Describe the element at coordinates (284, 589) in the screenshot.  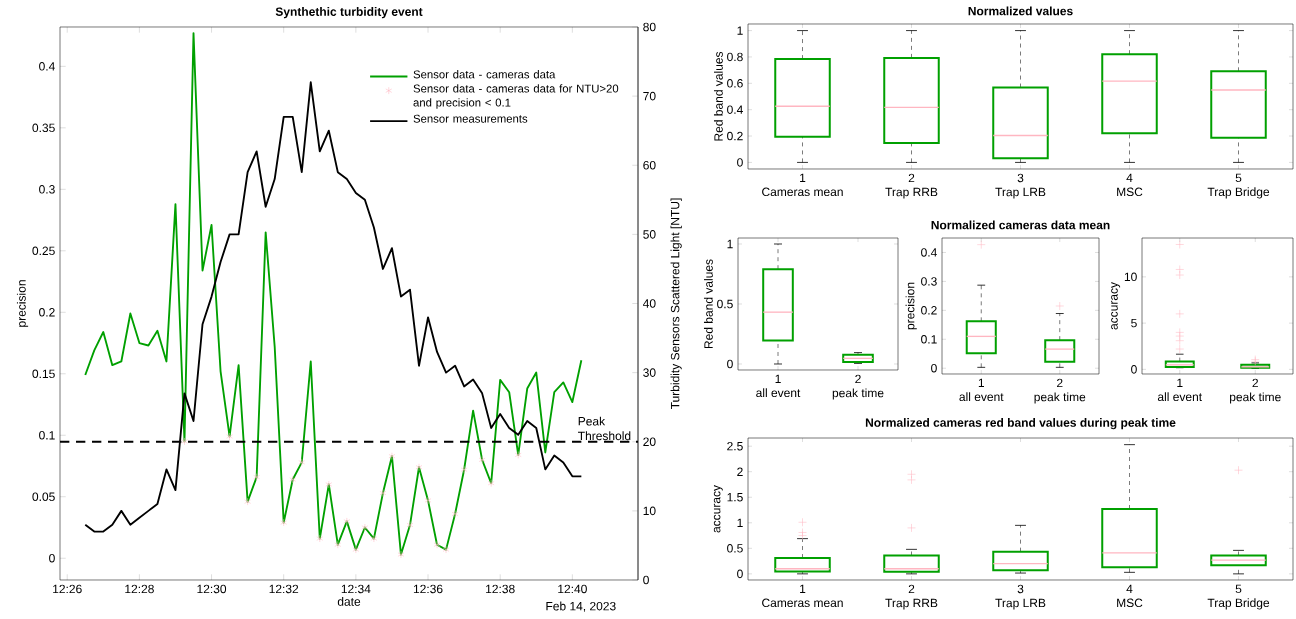
I see `x-tick-label: 12:32` at that location.